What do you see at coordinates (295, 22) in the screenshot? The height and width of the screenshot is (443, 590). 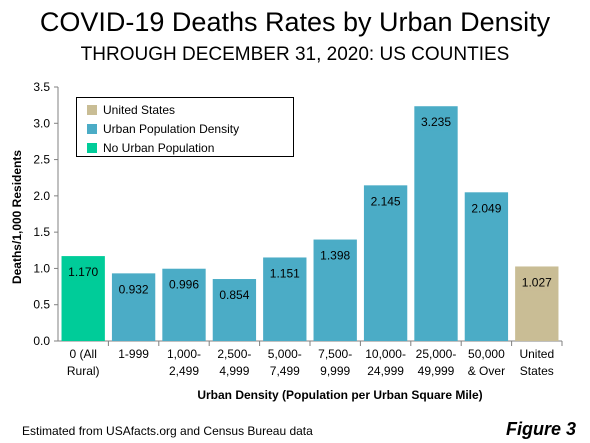 I see `chart-title: COVID-19 Deaths Rates by Urban Density` at bounding box center [295, 22].